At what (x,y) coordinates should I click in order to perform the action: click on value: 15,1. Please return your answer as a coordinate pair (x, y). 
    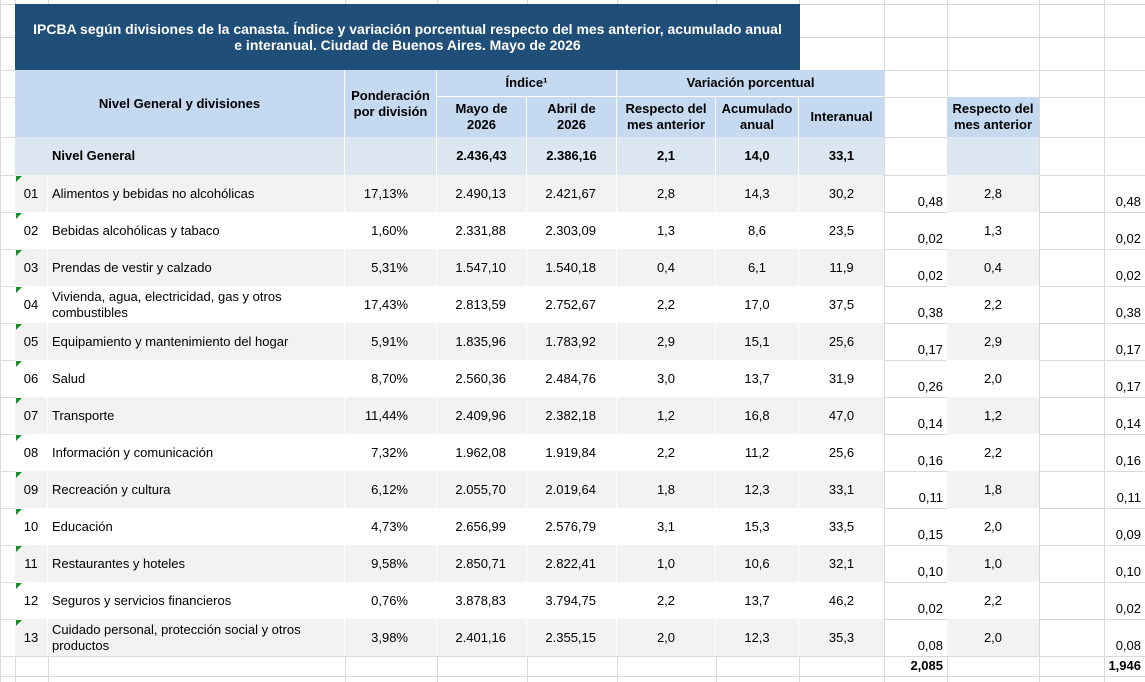
    Looking at the image, I should click on (757, 341).